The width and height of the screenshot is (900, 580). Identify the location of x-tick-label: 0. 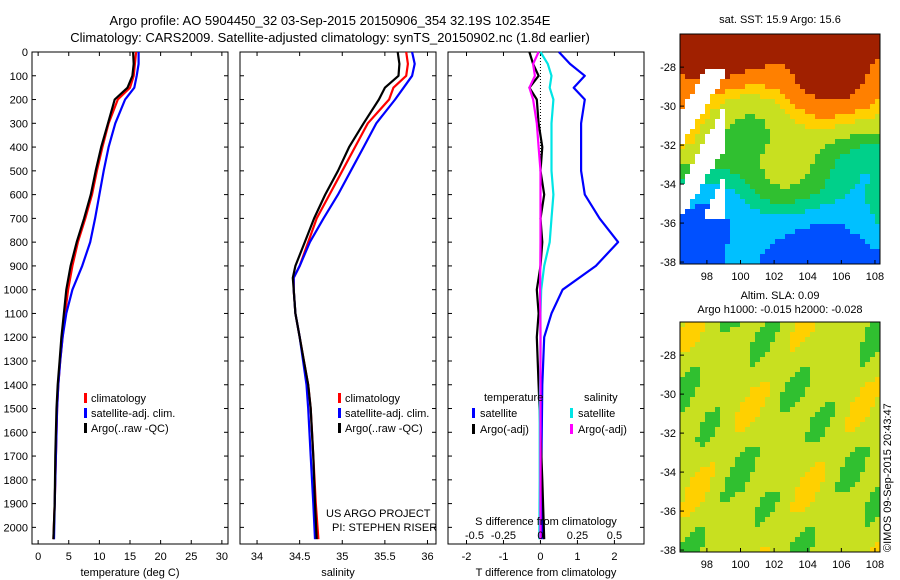
(540, 557).